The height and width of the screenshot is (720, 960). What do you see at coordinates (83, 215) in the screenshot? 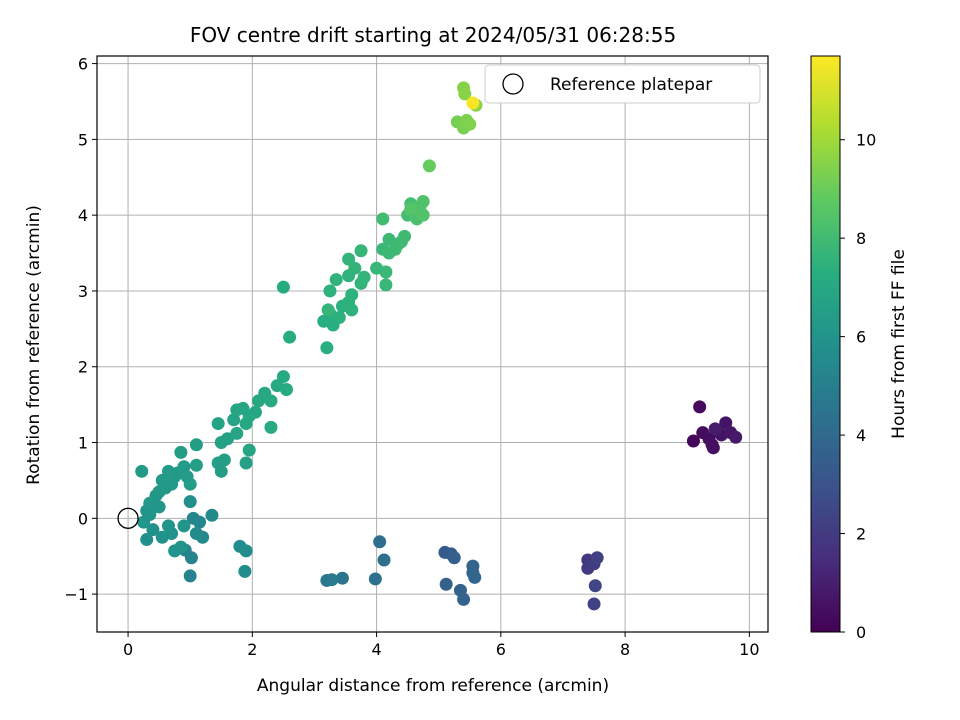
I see `y-tick-label: 4` at bounding box center [83, 215].